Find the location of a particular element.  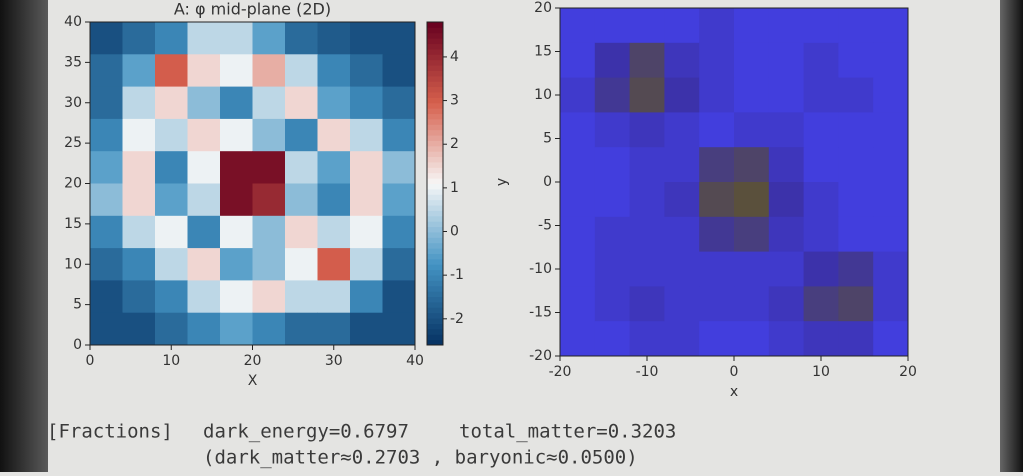

footer-total-matter: total_matter=0.3203 is located at coordinates (567, 432).